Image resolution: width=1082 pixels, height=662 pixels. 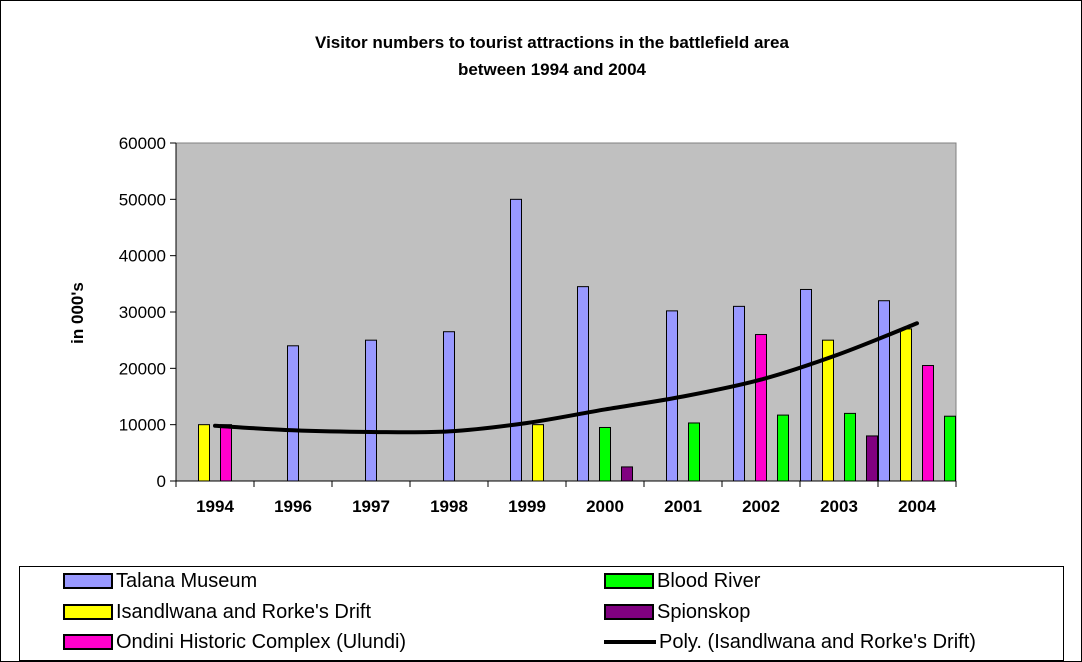 What do you see at coordinates (538, 453) in the screenshot?
I see `bar-isandlwana-and-rorke-s-drift-1999` at bounding box center [538, 453].